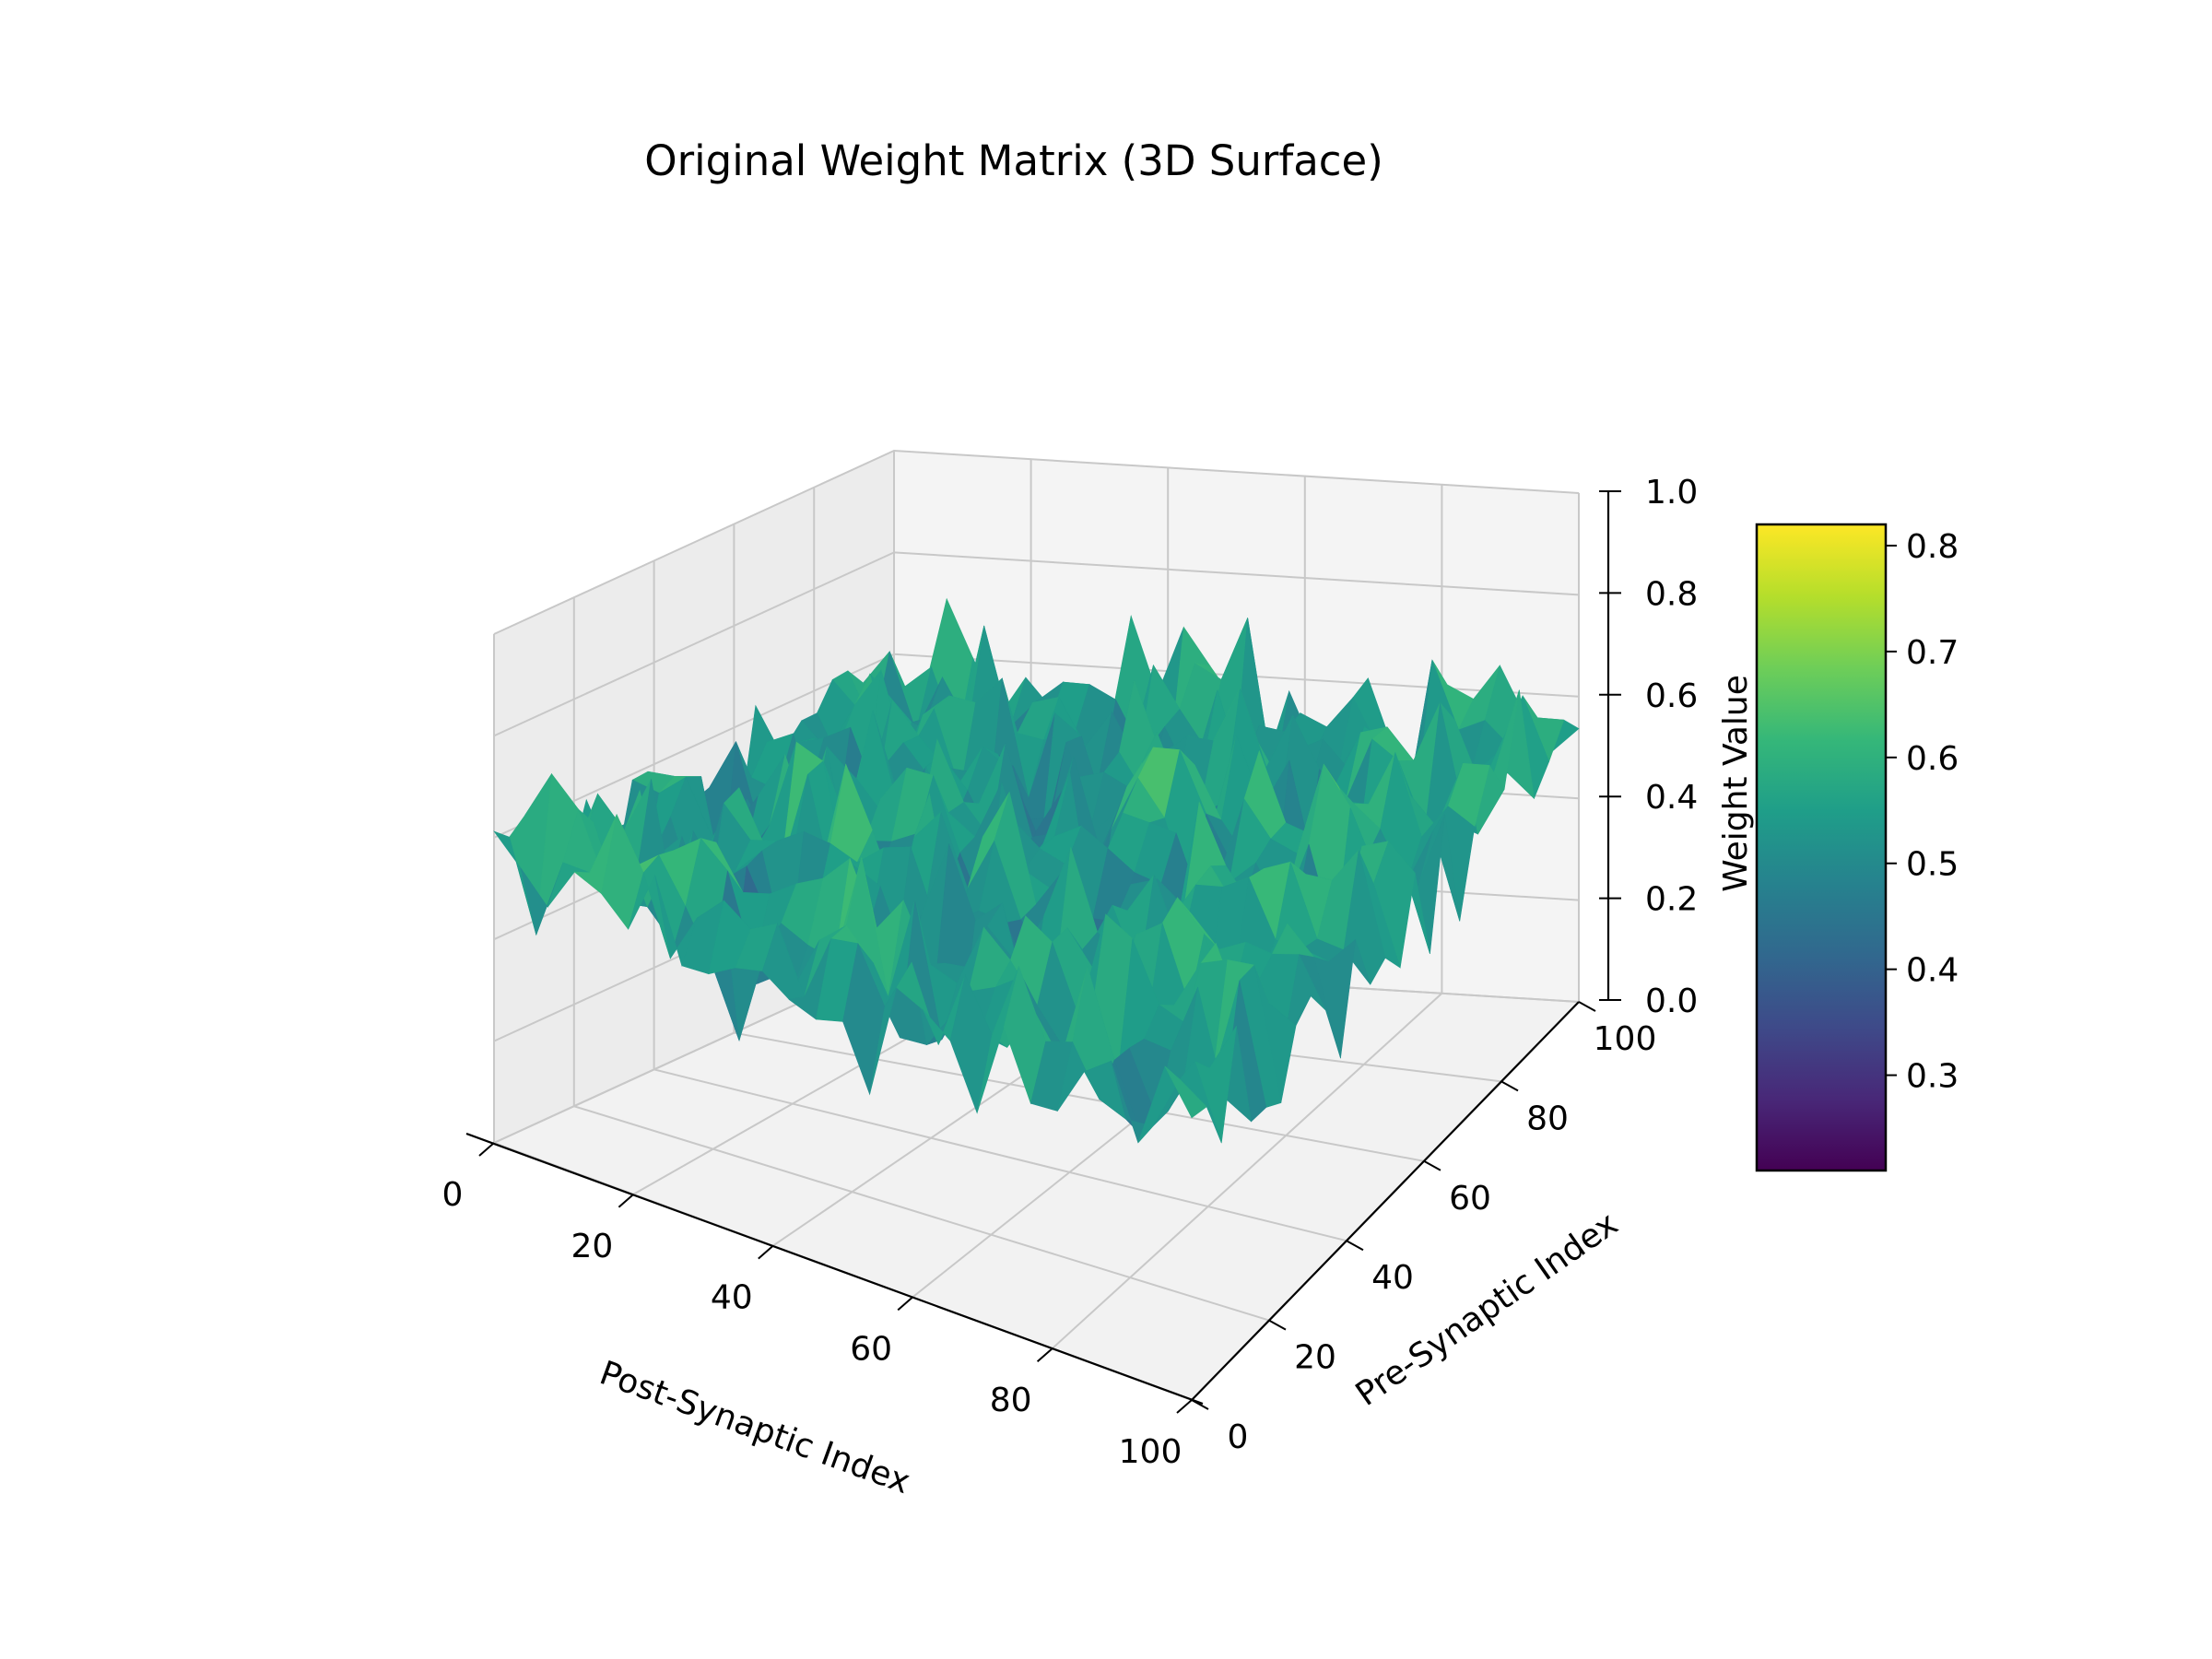  What do you see at coordinates (1932, 547) in the screenshot?
I see `colorbar-tick-label: 0.8` at bounding box center [1932, 547].